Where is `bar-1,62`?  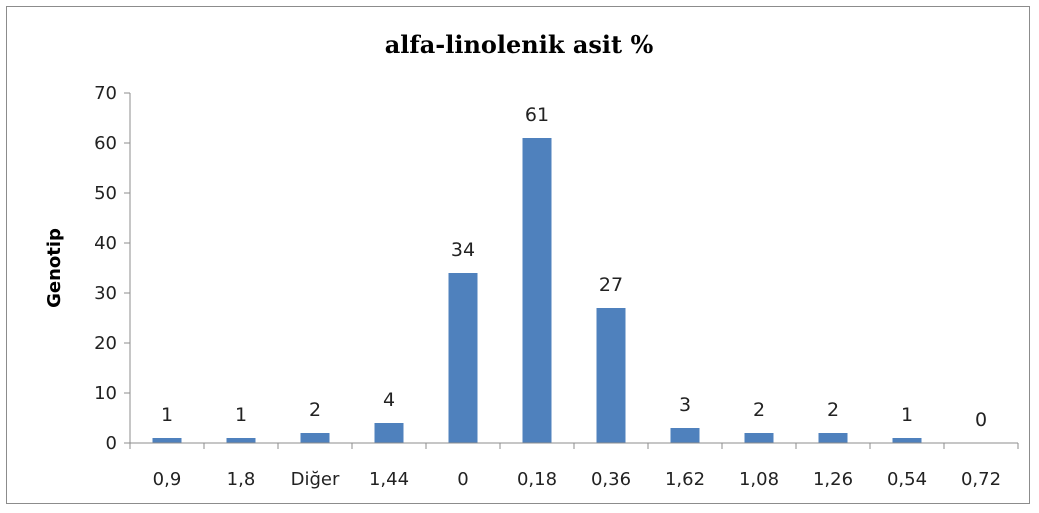 bar-1,62 is located at coordinates (685, 435).